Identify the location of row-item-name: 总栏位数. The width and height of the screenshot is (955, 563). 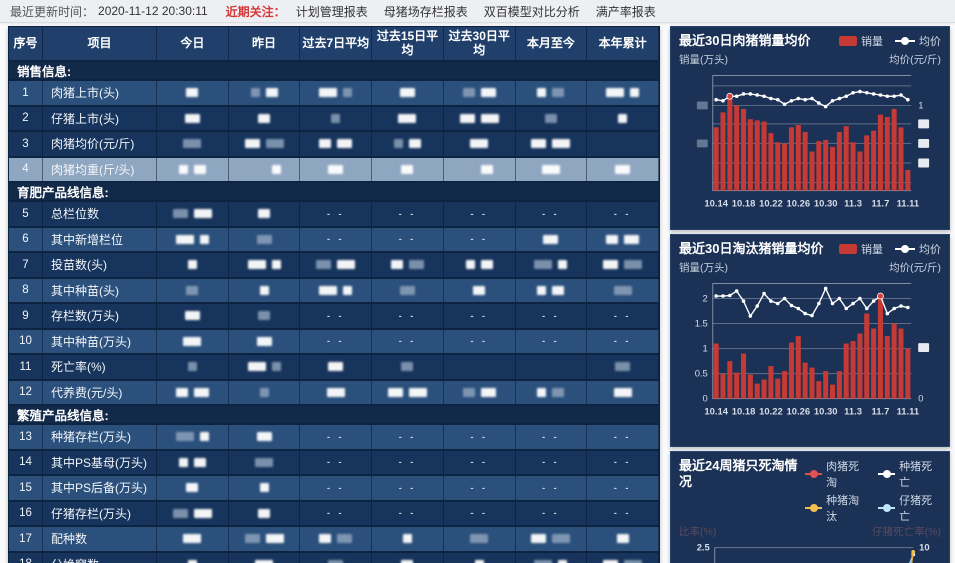
(100, 214).